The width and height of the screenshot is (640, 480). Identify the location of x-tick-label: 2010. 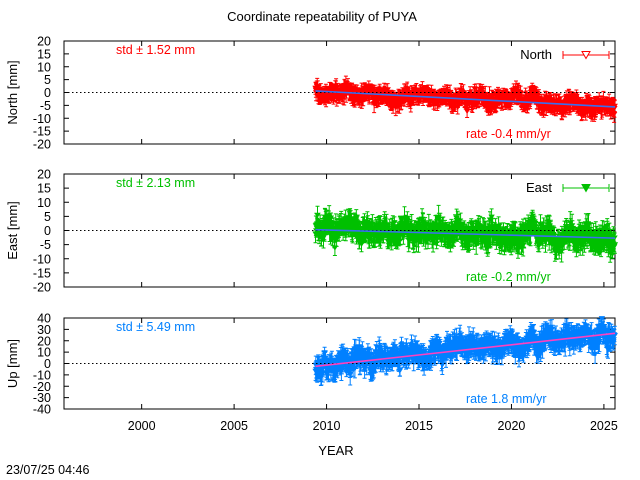
(327, 426).